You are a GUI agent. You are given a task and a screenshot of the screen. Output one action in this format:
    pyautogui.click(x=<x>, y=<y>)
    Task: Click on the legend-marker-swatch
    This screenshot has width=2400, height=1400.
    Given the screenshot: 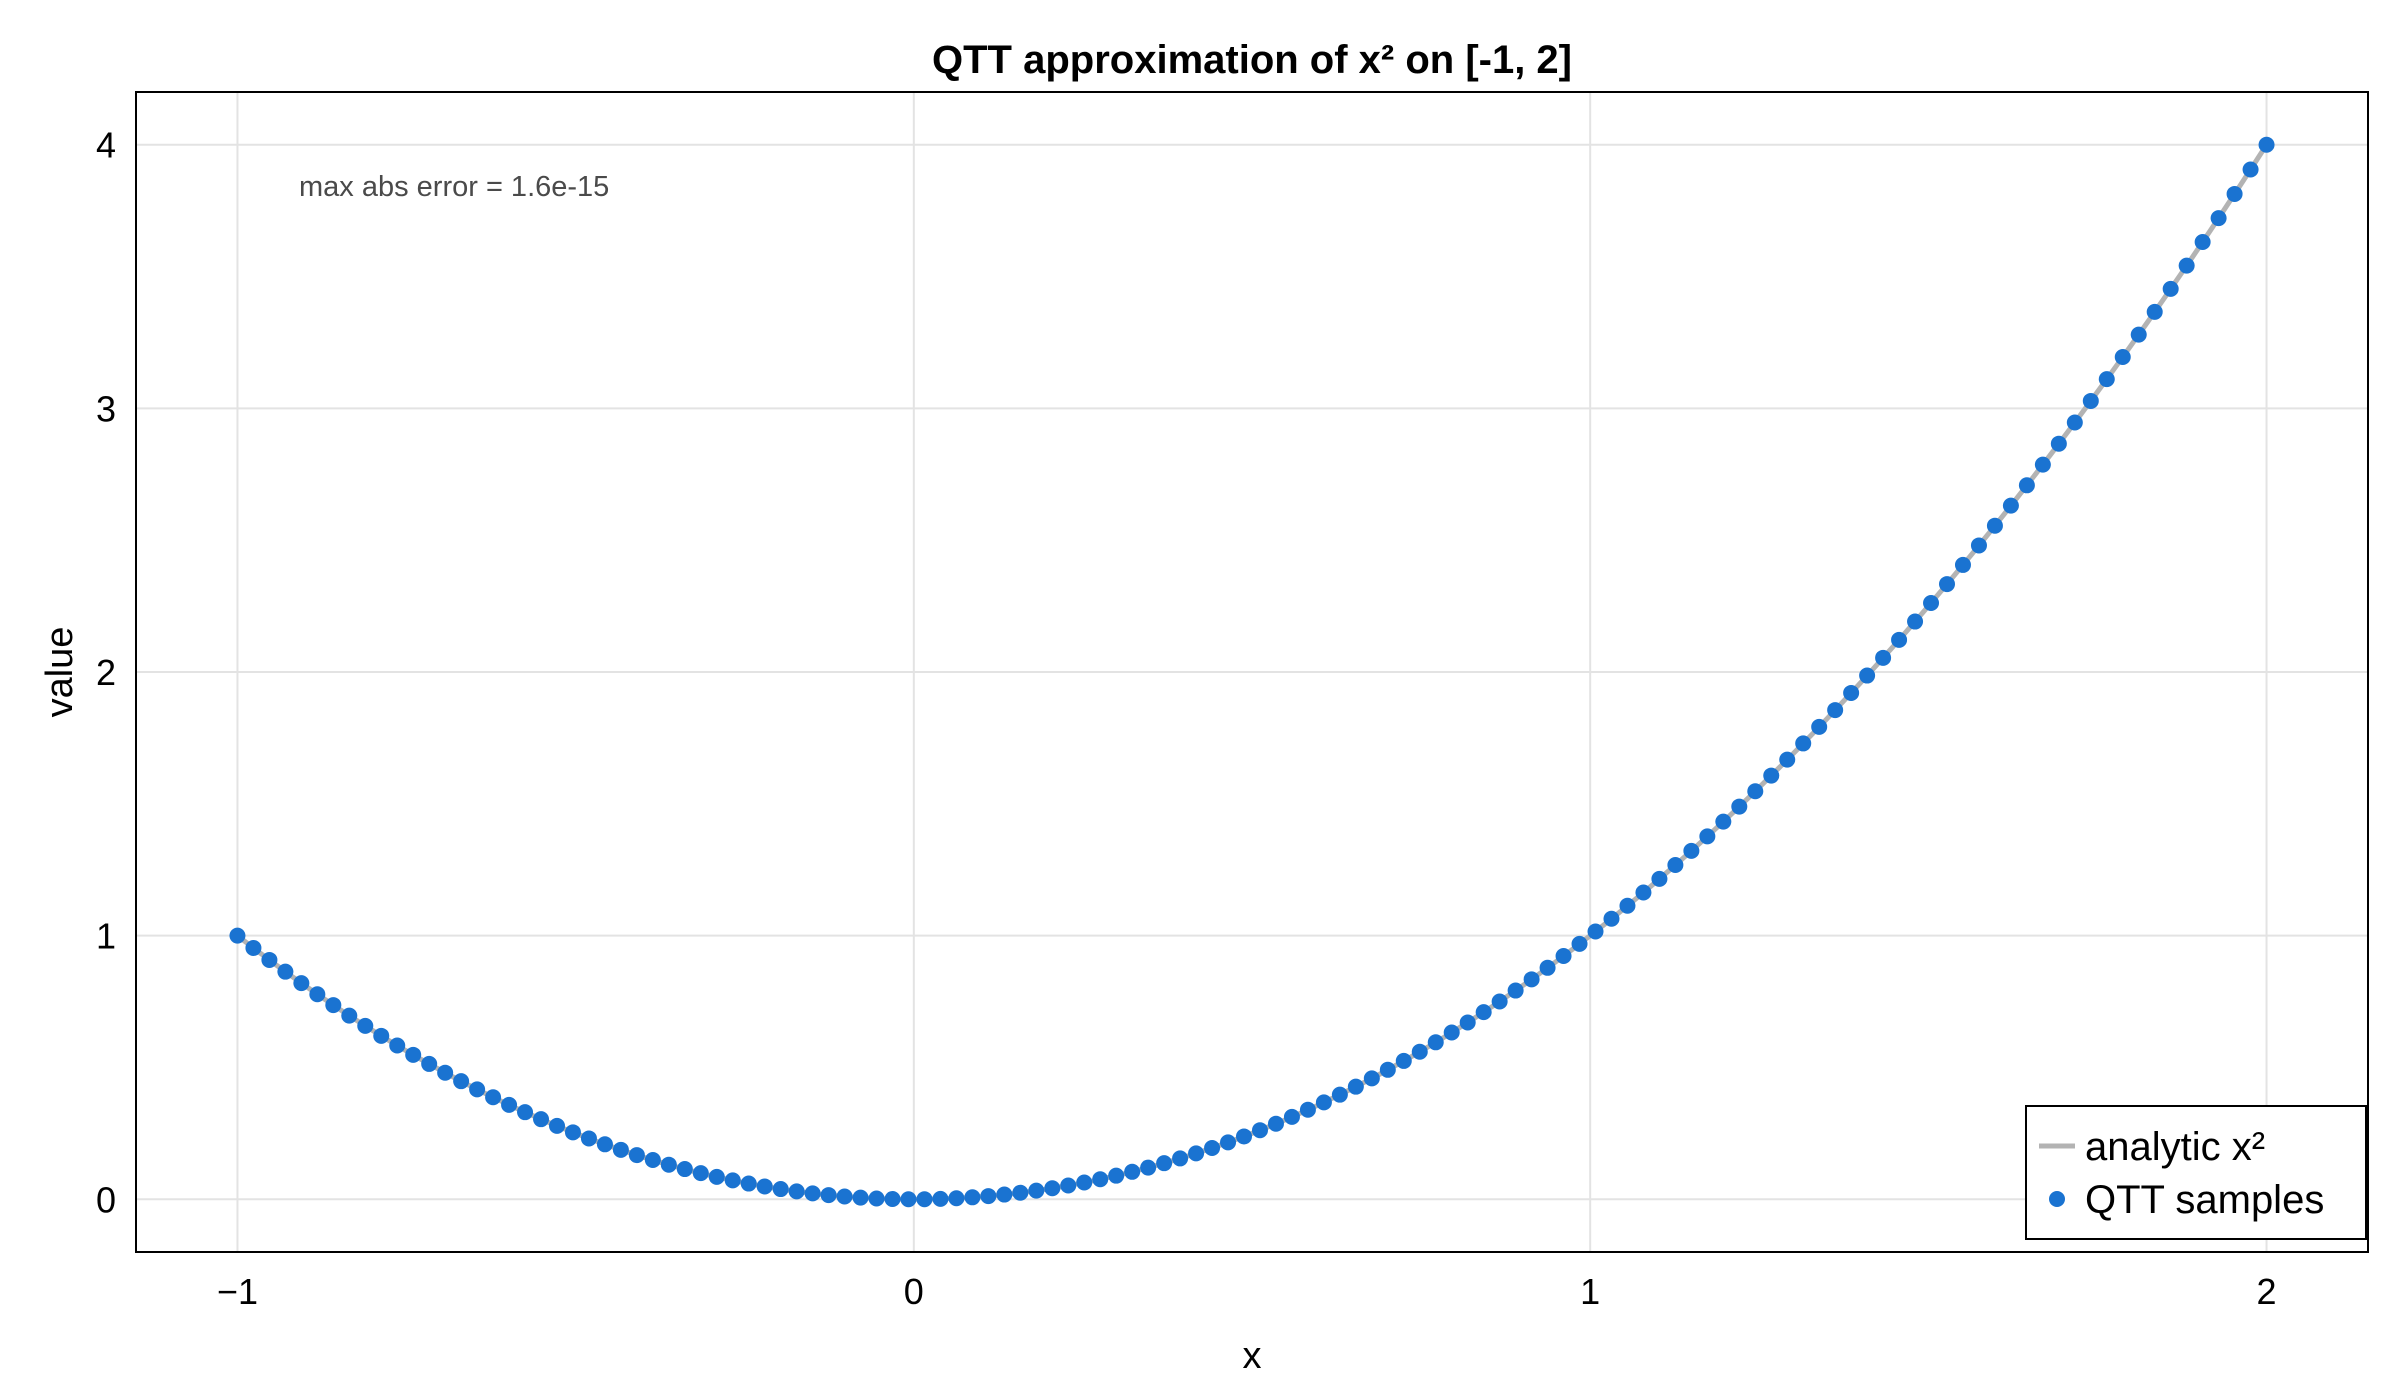 What is the action you would take?
    pyautogui.click(x=2057, y=1199)
    